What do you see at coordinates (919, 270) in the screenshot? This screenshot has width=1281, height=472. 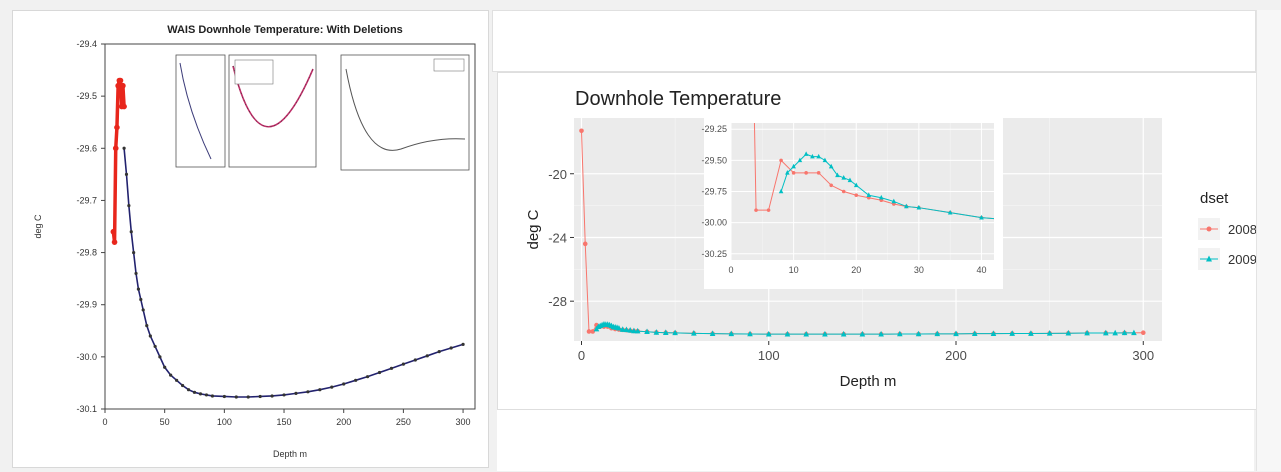 I see `inset-x-tick-label: 30` at bounding box center [919, 270].